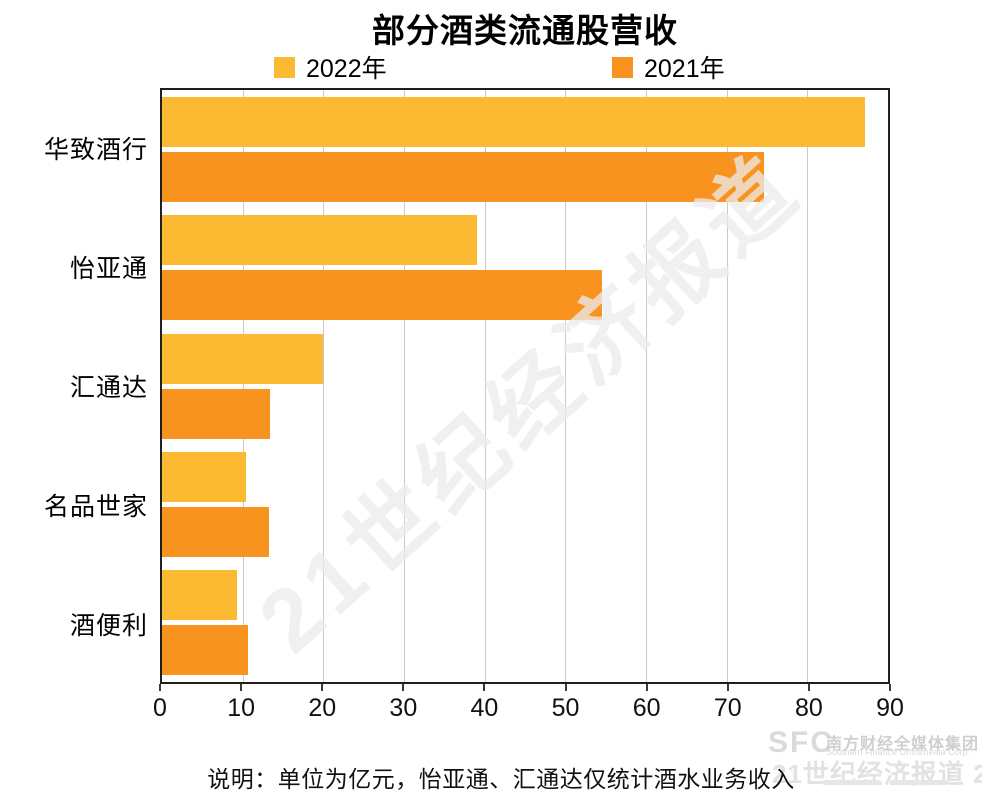  I want to click on x-tick-label-80: 80, so click(808, 708).